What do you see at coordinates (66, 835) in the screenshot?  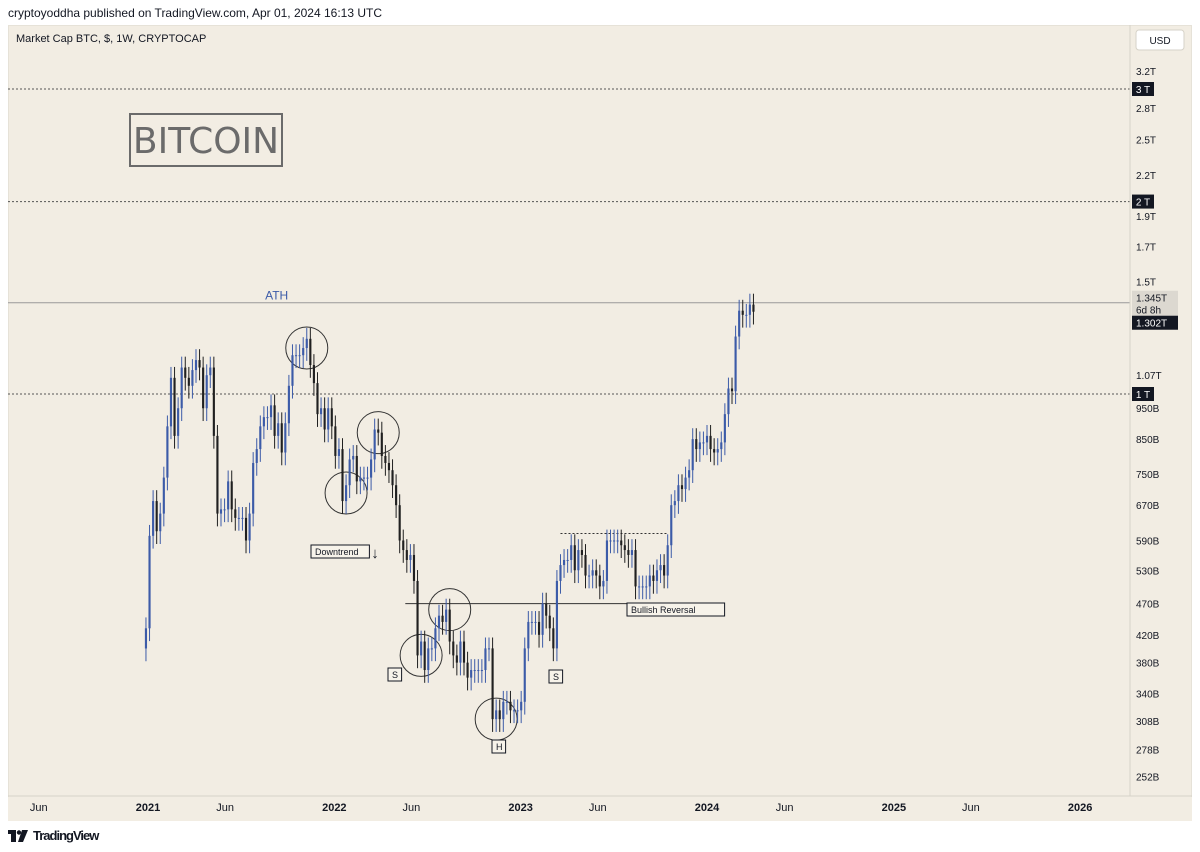 I see `tradingview-brand: TradingView` at bounding box center [66, 835].